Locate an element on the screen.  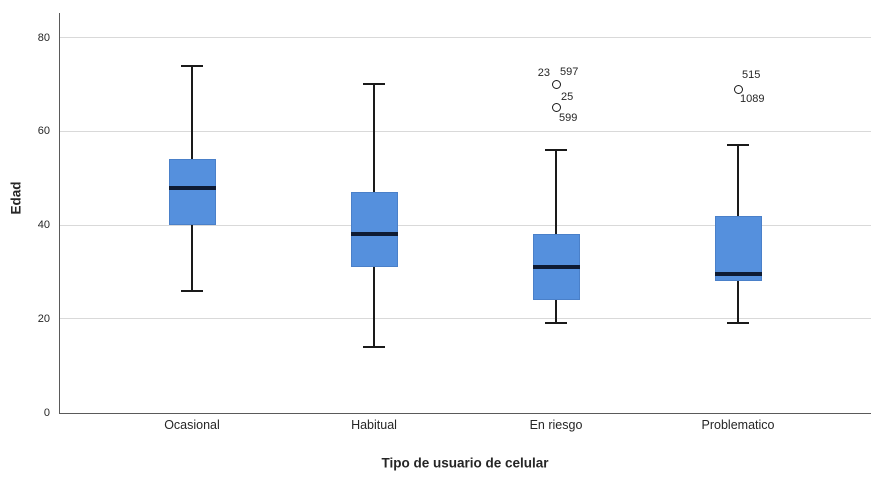
whisker-cap-min-en-riesgo is located at coordinates (556, 323).